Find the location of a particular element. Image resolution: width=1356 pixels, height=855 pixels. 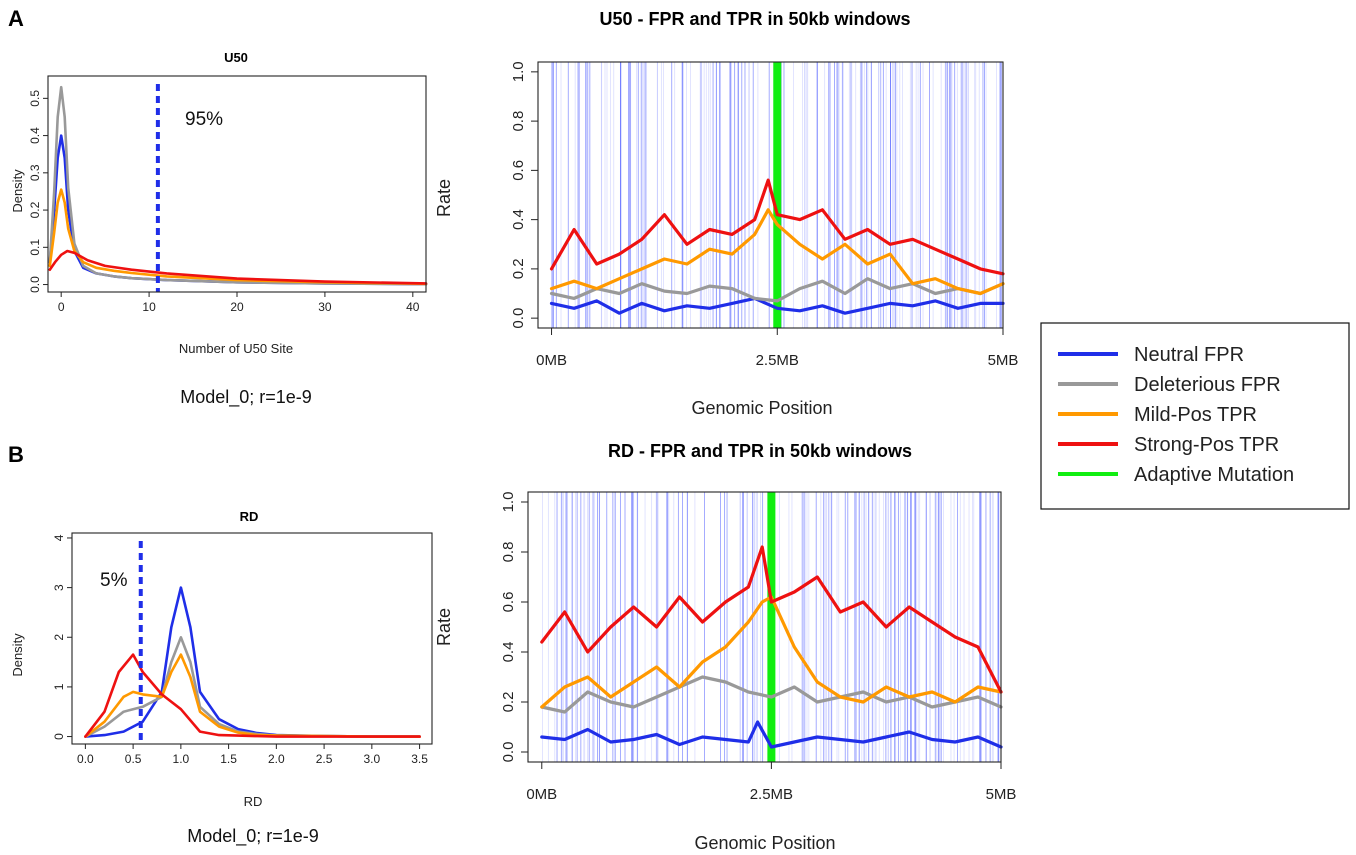

legend-item-deleterious: Deleterious FPR is located at coordinates (1169, 385).